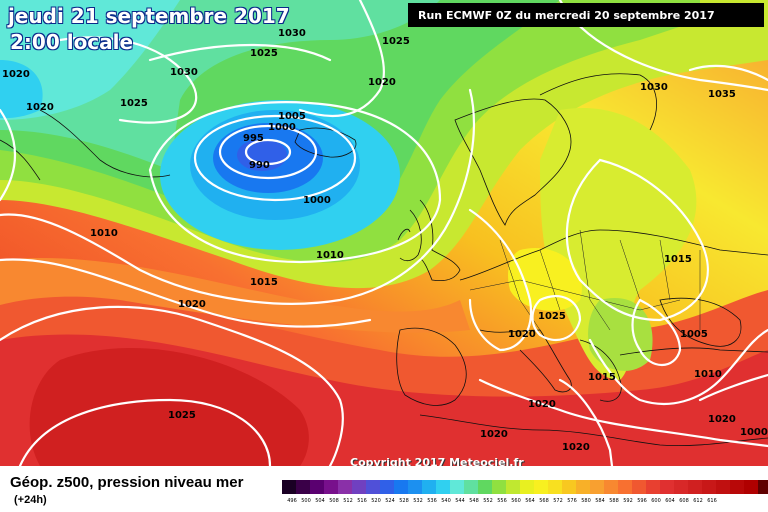 The image size is (768, 512). I want to click on scale-tick-label: 560, so click(516, 501).